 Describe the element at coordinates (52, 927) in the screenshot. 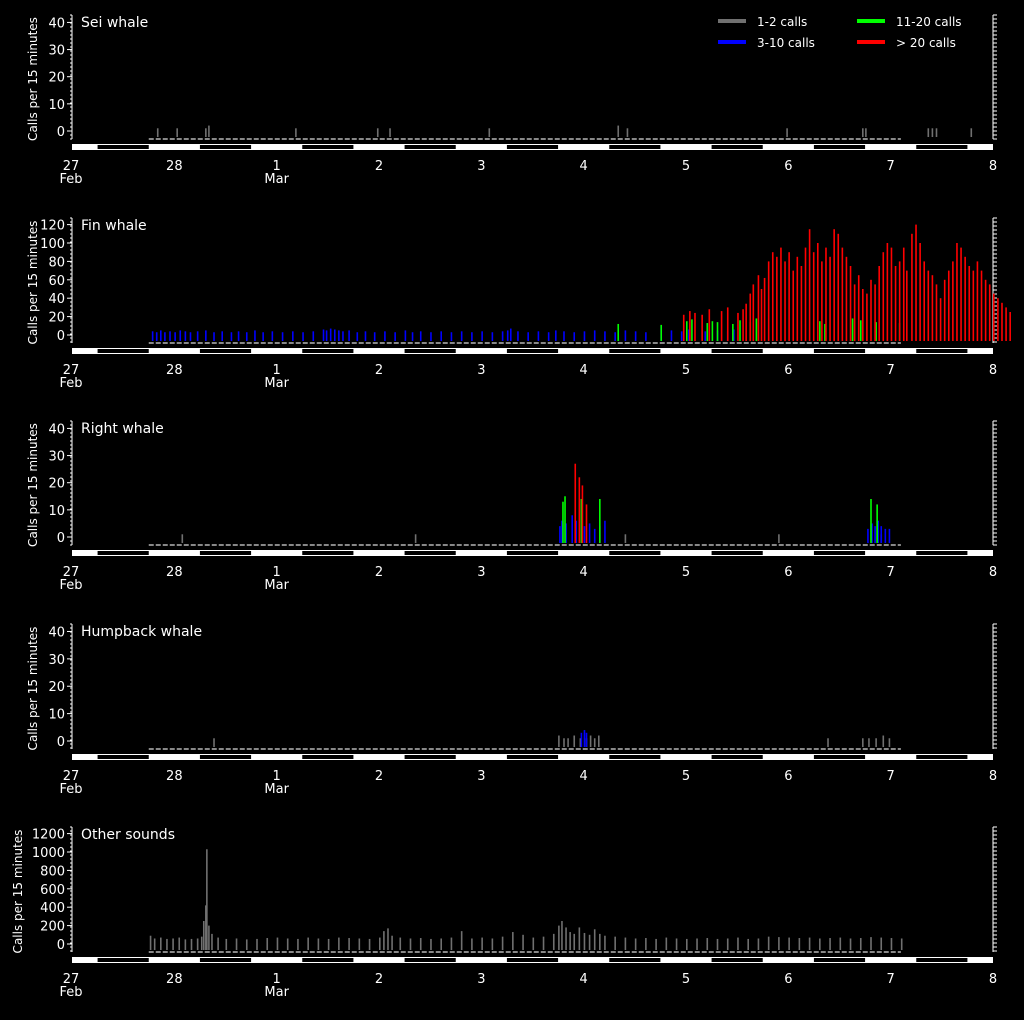

I see `y-tick-label: 200` at that location.